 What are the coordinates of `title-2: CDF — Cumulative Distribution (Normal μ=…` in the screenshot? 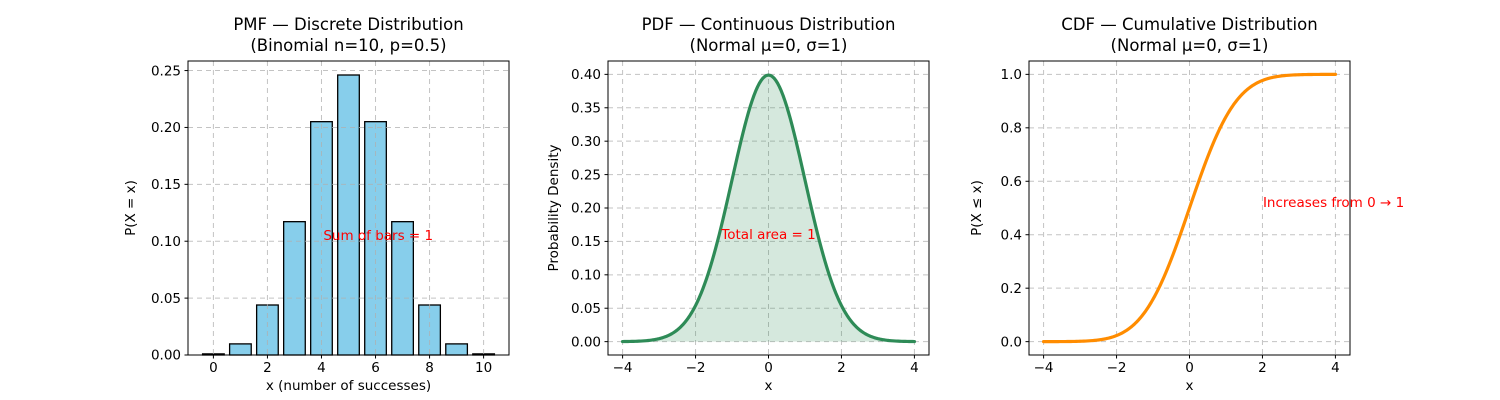 It's located at (1189, 35).